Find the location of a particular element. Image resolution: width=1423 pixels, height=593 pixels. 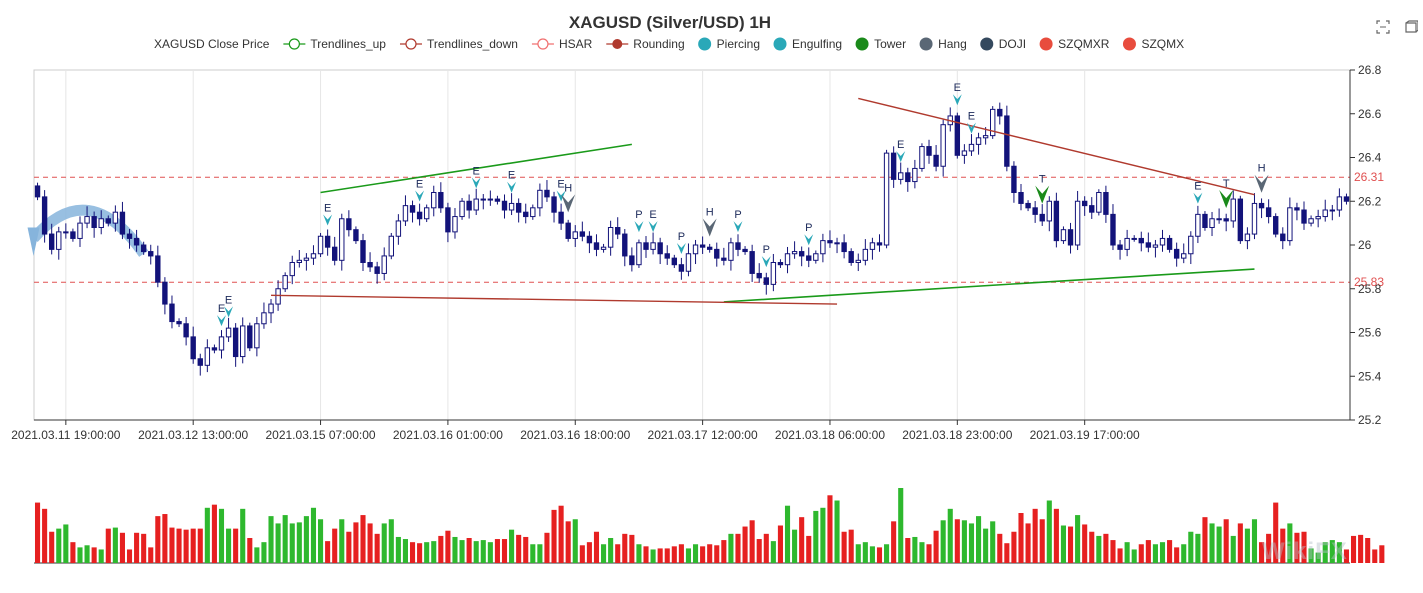

x-tick-label: 2021.03.12 13:00:00 is located at coordinates (193, 435).